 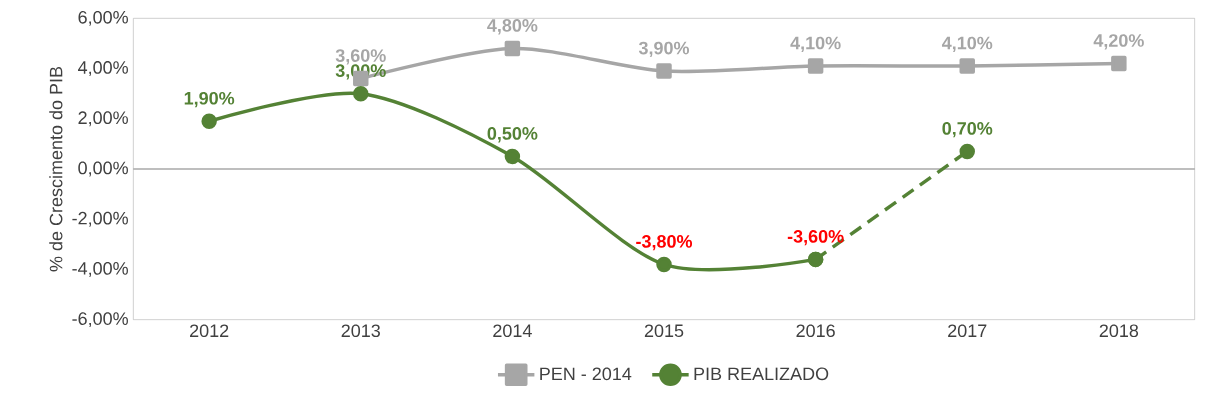 I want to click on y-tick-label: -2,00%, so click(x=100, y=219).